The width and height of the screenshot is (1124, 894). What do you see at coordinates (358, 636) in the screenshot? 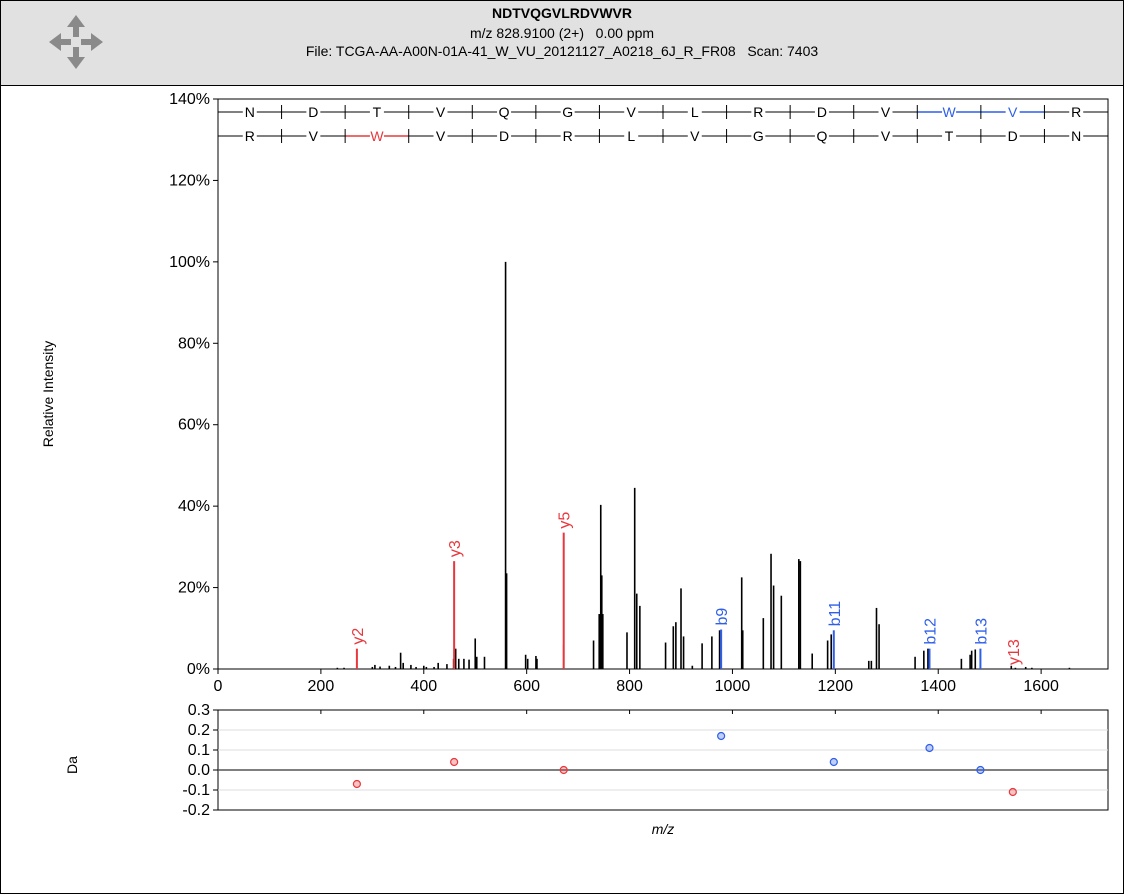
I see `fragment-label-y2: y2` at bounding box center [358, 636].